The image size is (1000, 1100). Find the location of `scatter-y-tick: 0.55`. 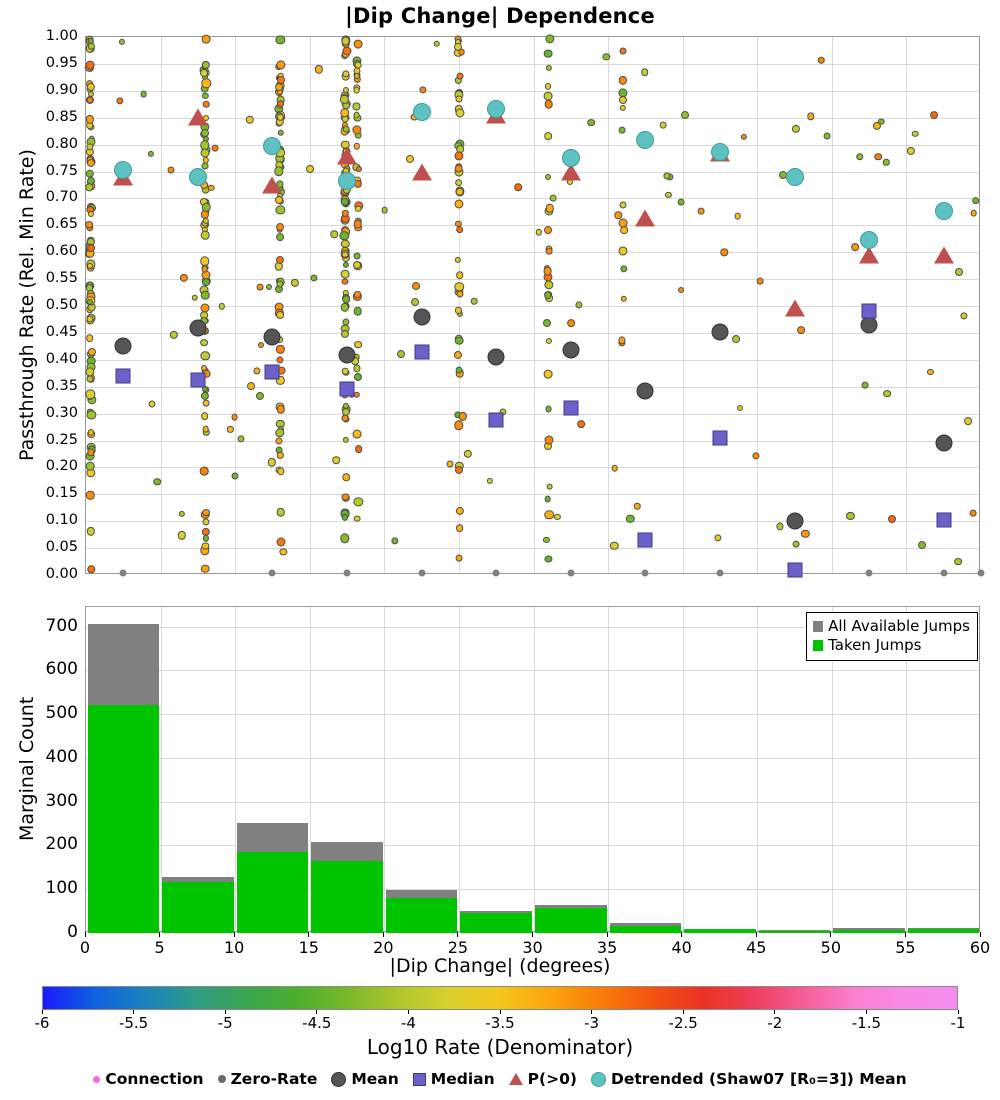

scatter-y-tick: 0.55 is located at coordinates (61, 278).